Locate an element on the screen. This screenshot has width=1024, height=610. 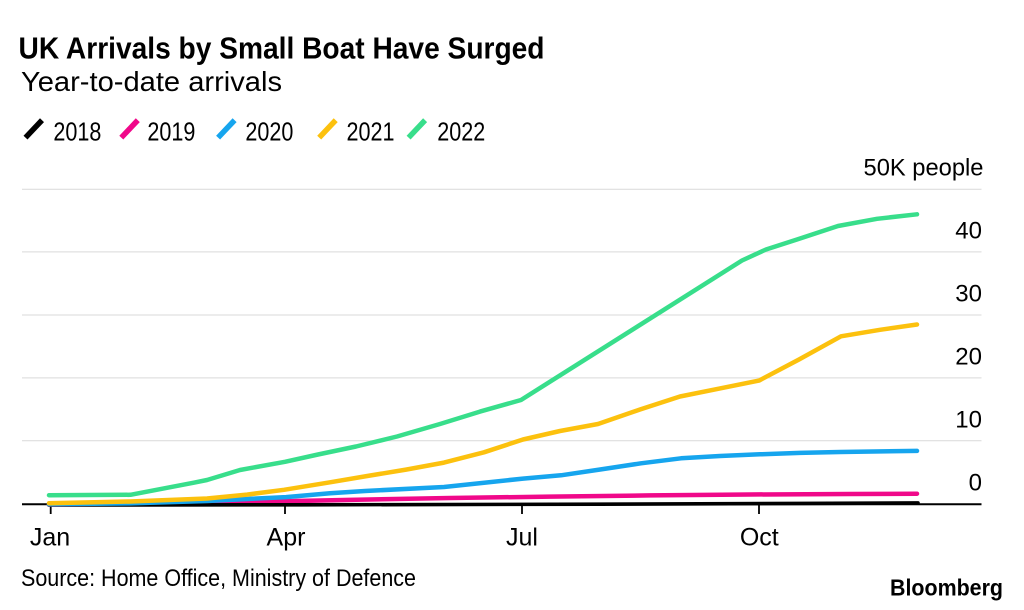
svg-text:UK Arrivals by Small Boat Have: UK Arrivals by Small Boat Have Surged is located at coordinates (282, 47).